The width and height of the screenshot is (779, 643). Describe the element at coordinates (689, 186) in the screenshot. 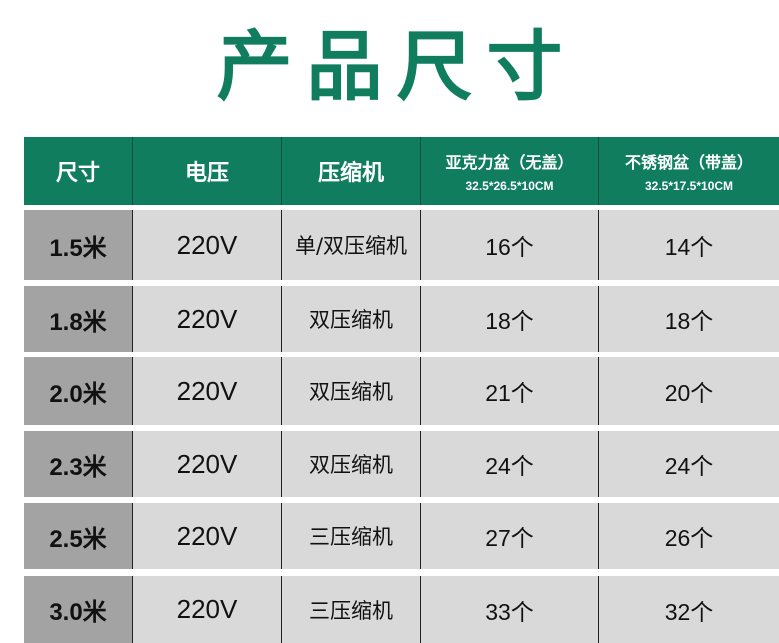

I see `header-steel-dimensions: 32.5*17.5*10CM` at that location.